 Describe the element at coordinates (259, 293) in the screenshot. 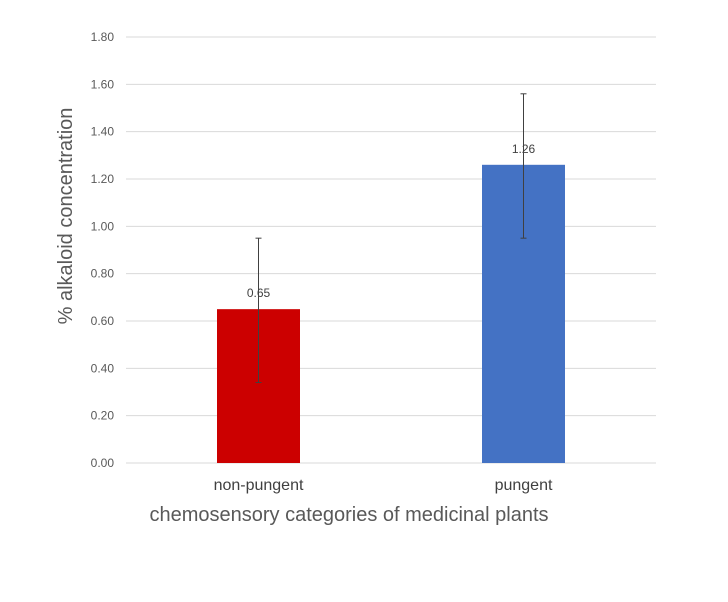

I see `data-label: 0.65` at that location.